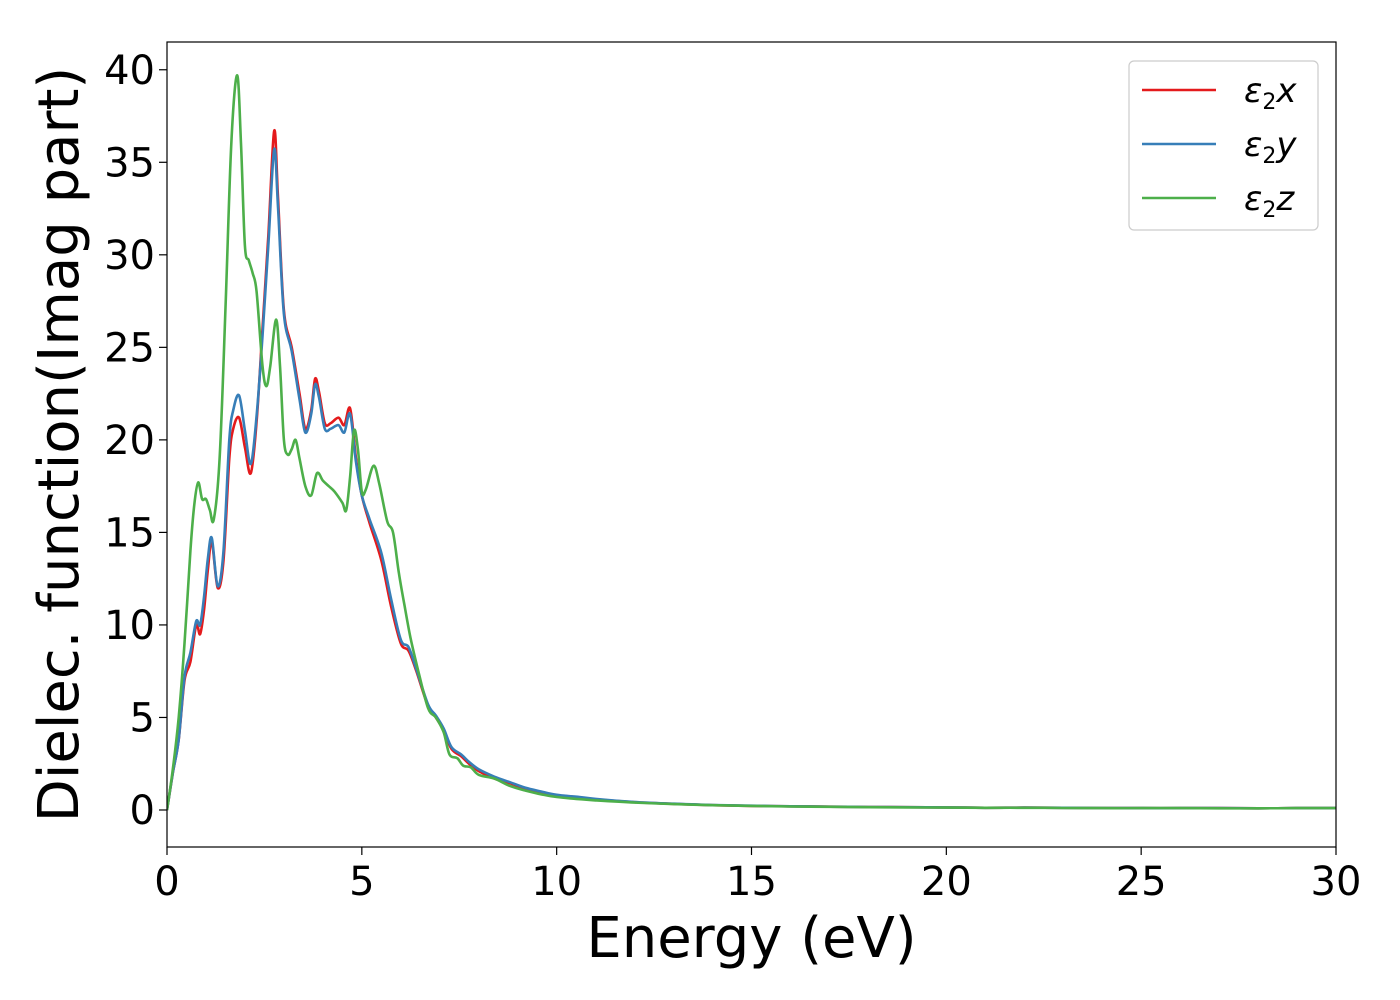 Image resolution: width=1400 pixels, height=1000 pixels. Describe the element at coordinates (129, 626) in the screenshot. I see `y-tick-label: 10` at that location.